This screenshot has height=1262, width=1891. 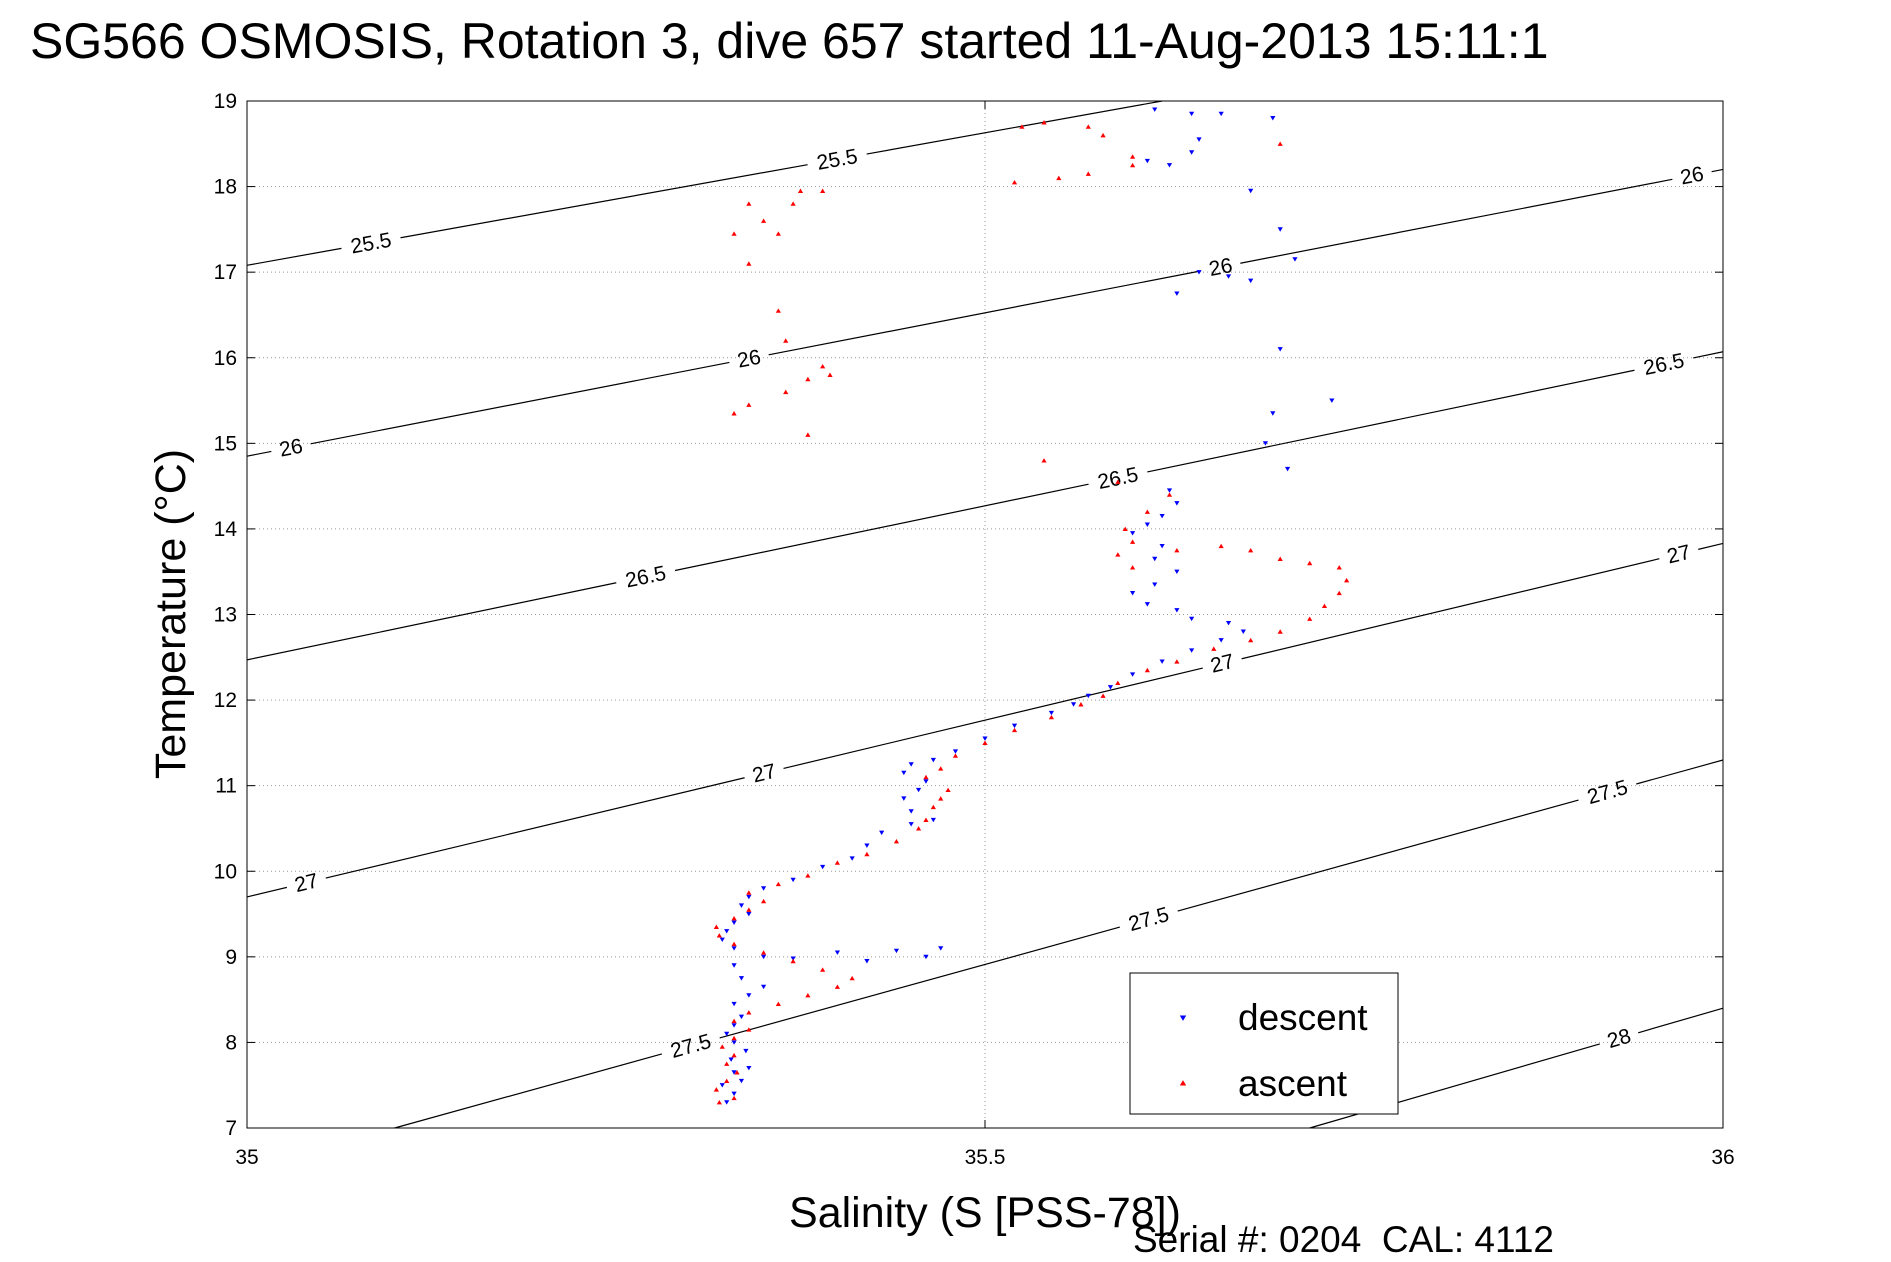 I want to click on contour-label-27-3: 27, so click(x=1679, y=555).